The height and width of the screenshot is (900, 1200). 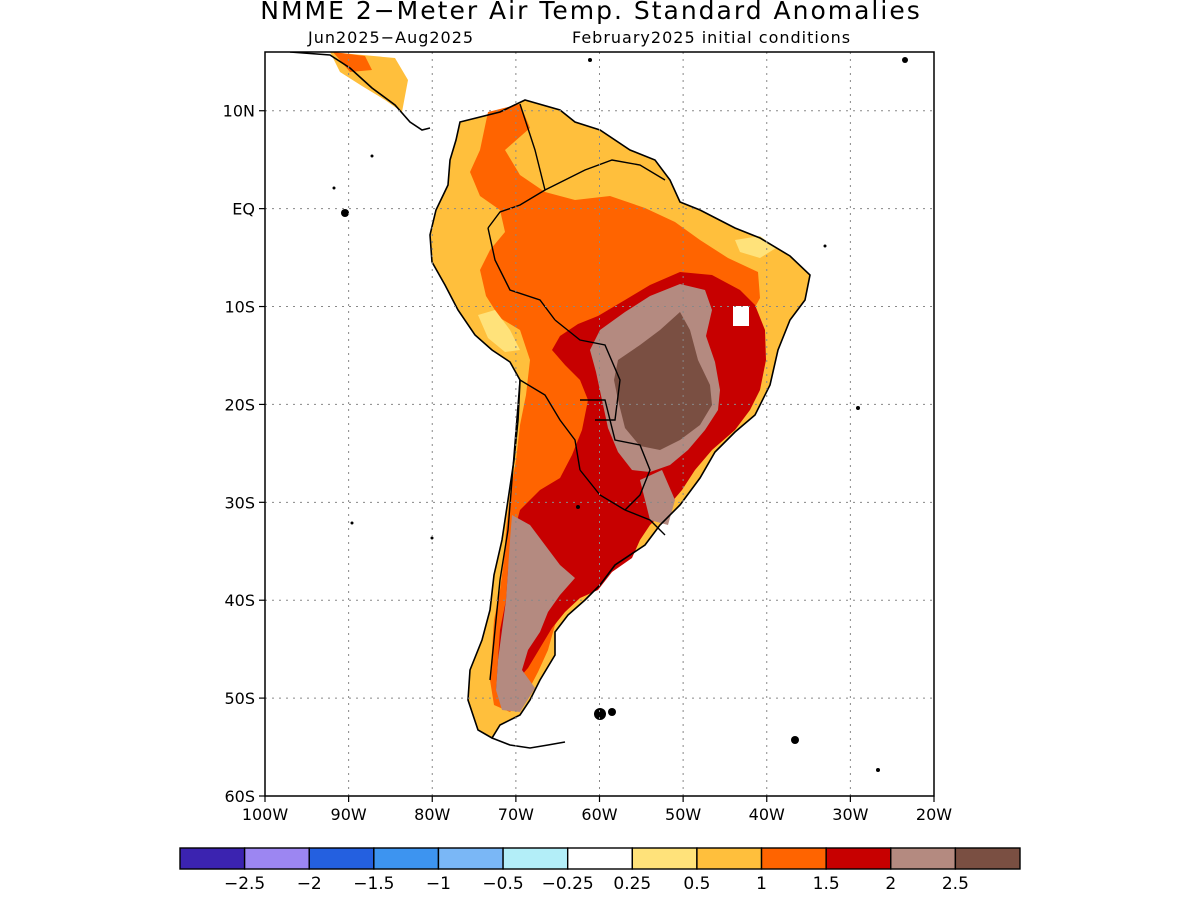 What do you see at coordinates (683, 814) in the screenshot?
I see `lon-tick-label: 50W` at bounding box center [683, 814].